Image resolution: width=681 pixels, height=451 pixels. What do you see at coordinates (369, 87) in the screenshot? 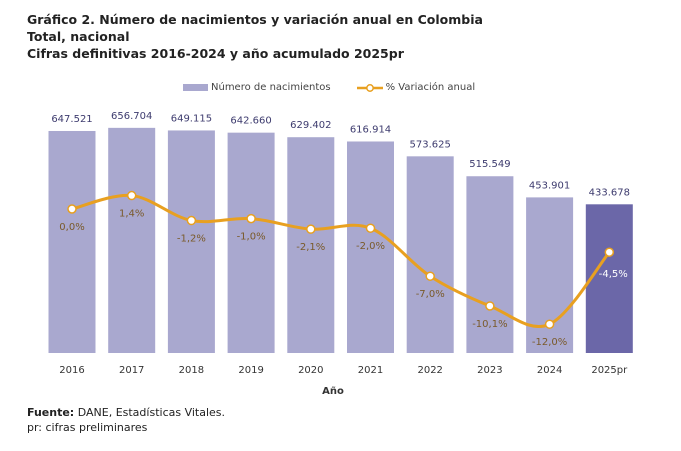
I see `legend-line-swatch` at bounding box center [369, 87].